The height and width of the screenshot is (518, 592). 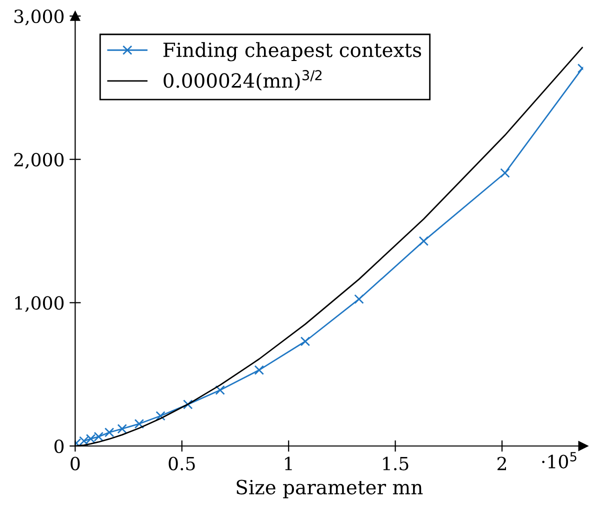 What do you see at coordinates (288, 463) in the screenshot?
I see `x-tick-label: 1` at bounding box center [288, 463].